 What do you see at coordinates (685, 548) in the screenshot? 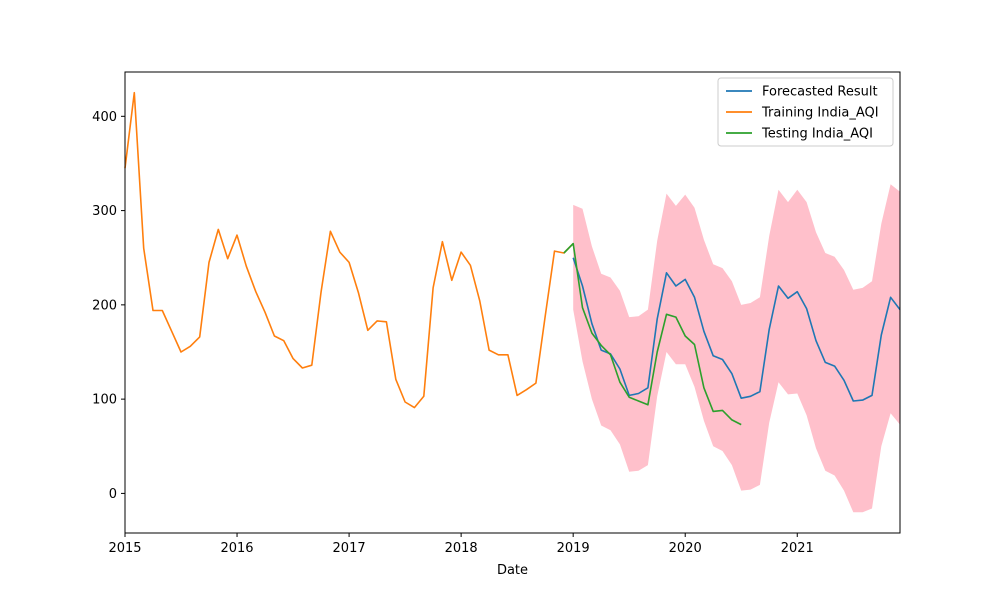
I see `x-tick-label: 2020` at bounding box center [685, 548].